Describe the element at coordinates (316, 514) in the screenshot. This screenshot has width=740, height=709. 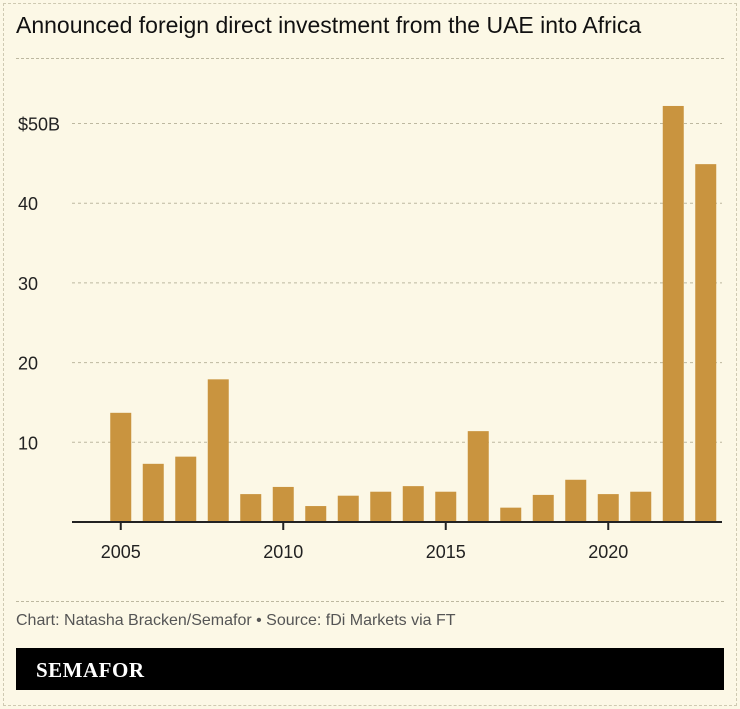
I see `bar-2011` at that location.